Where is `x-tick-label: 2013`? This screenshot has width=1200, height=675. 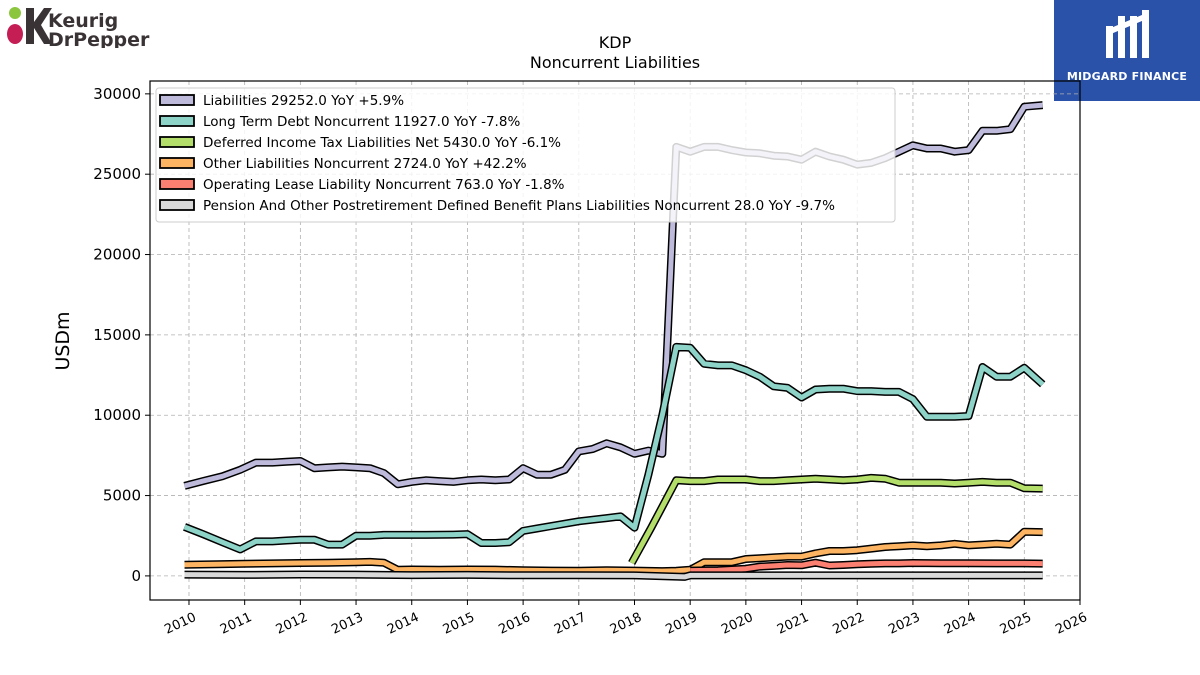 x-tick-label: 2013 is located at coordinates (347, 624).